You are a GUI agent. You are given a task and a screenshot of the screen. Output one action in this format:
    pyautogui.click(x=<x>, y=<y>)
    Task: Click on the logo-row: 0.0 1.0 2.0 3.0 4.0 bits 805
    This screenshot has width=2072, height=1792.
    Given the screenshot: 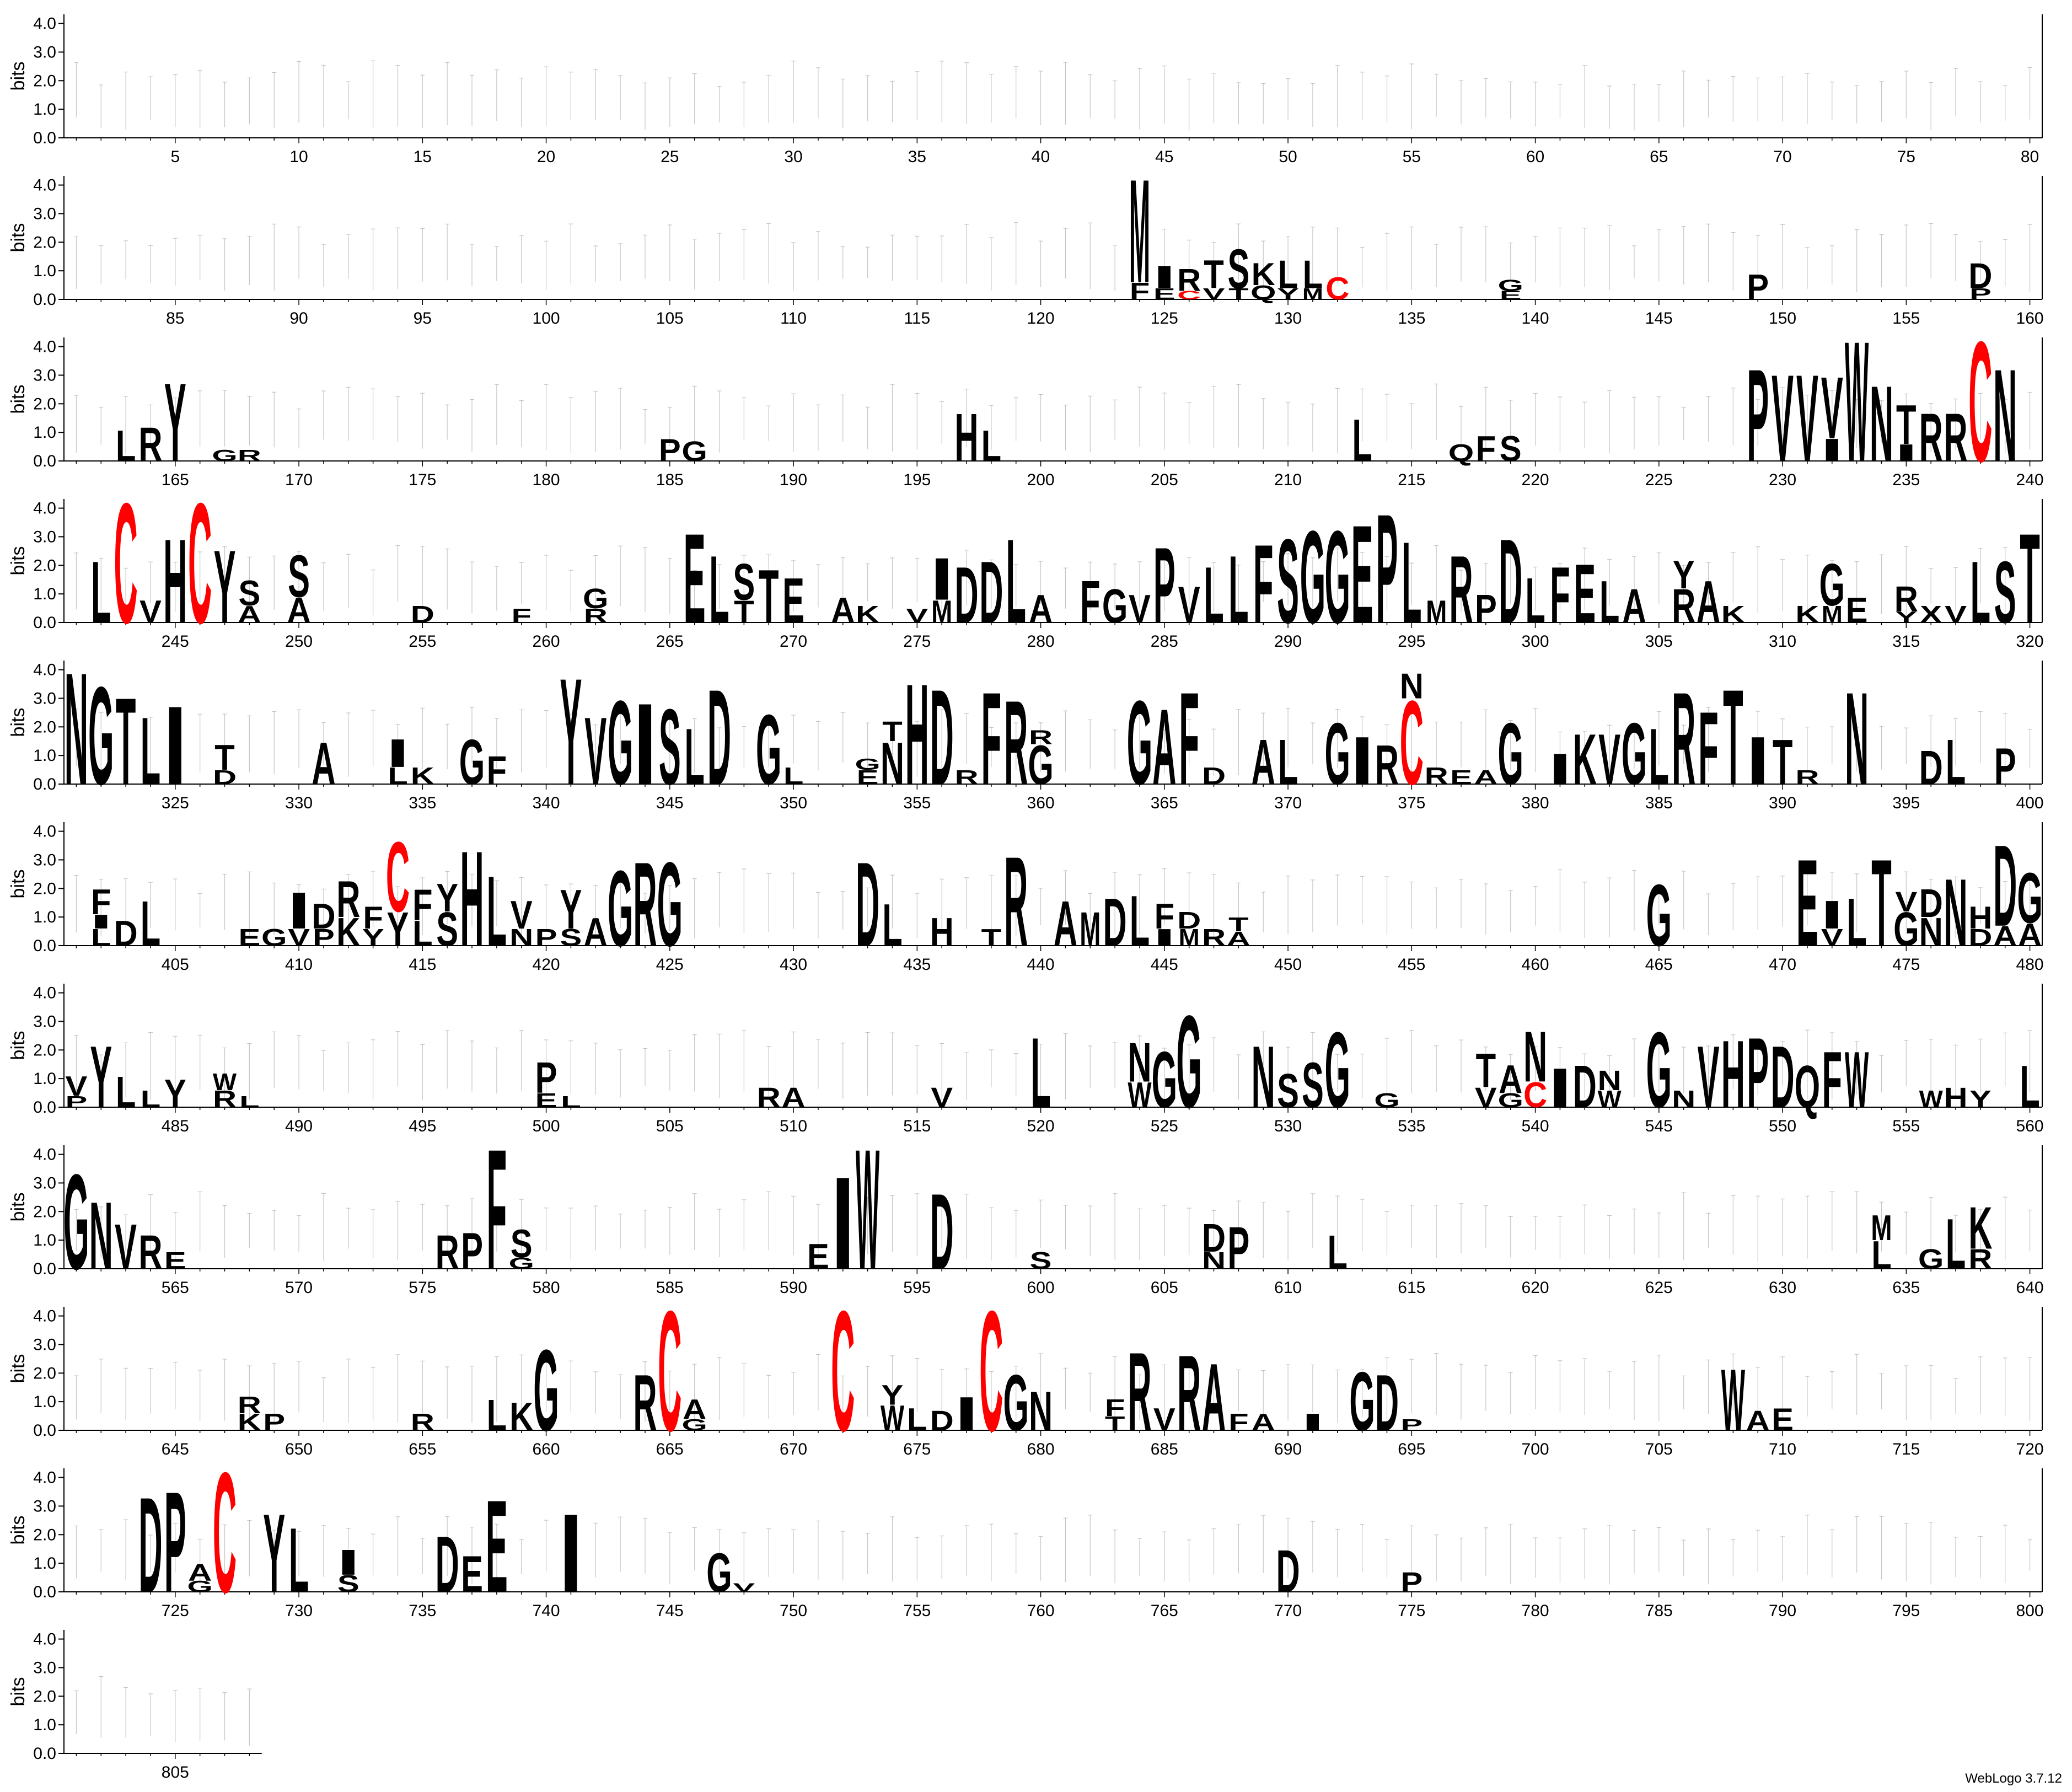 What is the action you would take?
    pyautogui.click(x=135, y=1706)
    